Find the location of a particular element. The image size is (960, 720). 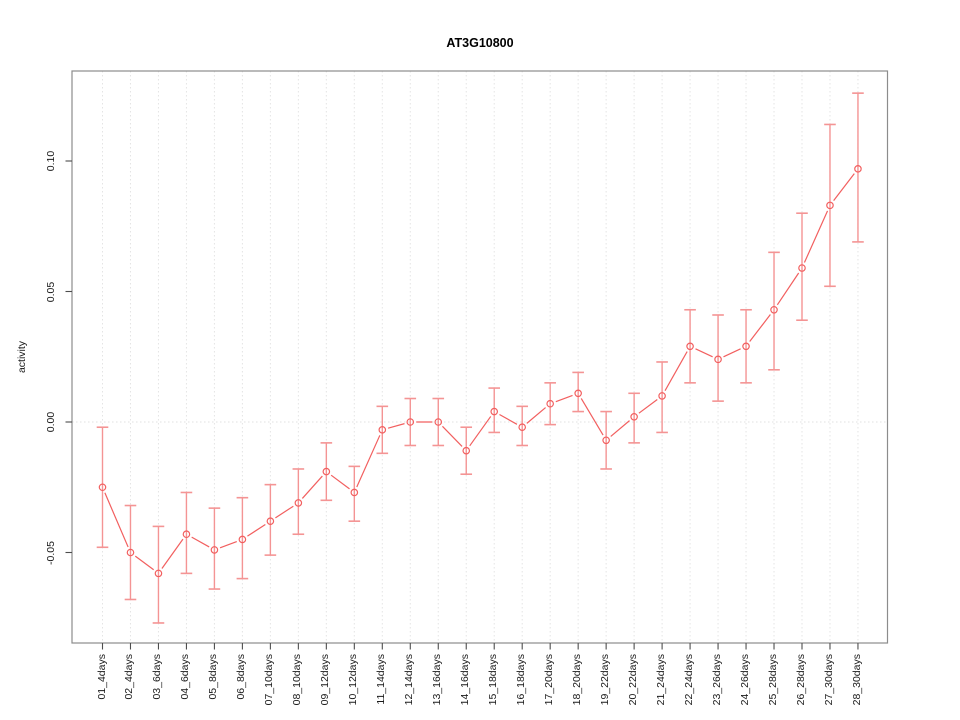

x-tick-label-text: 17_20days is located at coordinates (549, 680).